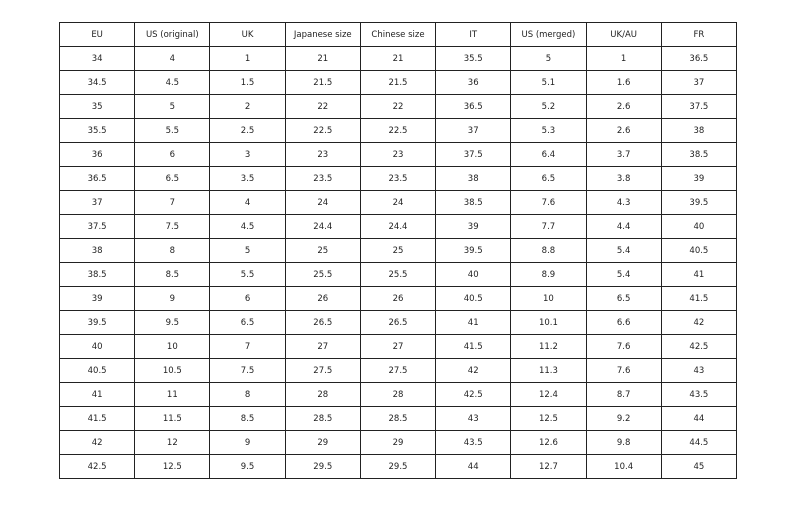  What do you see at coordinates (172, 346) in the screenshot?
I see `table-cell: 10` at bounding box center [172, 346].